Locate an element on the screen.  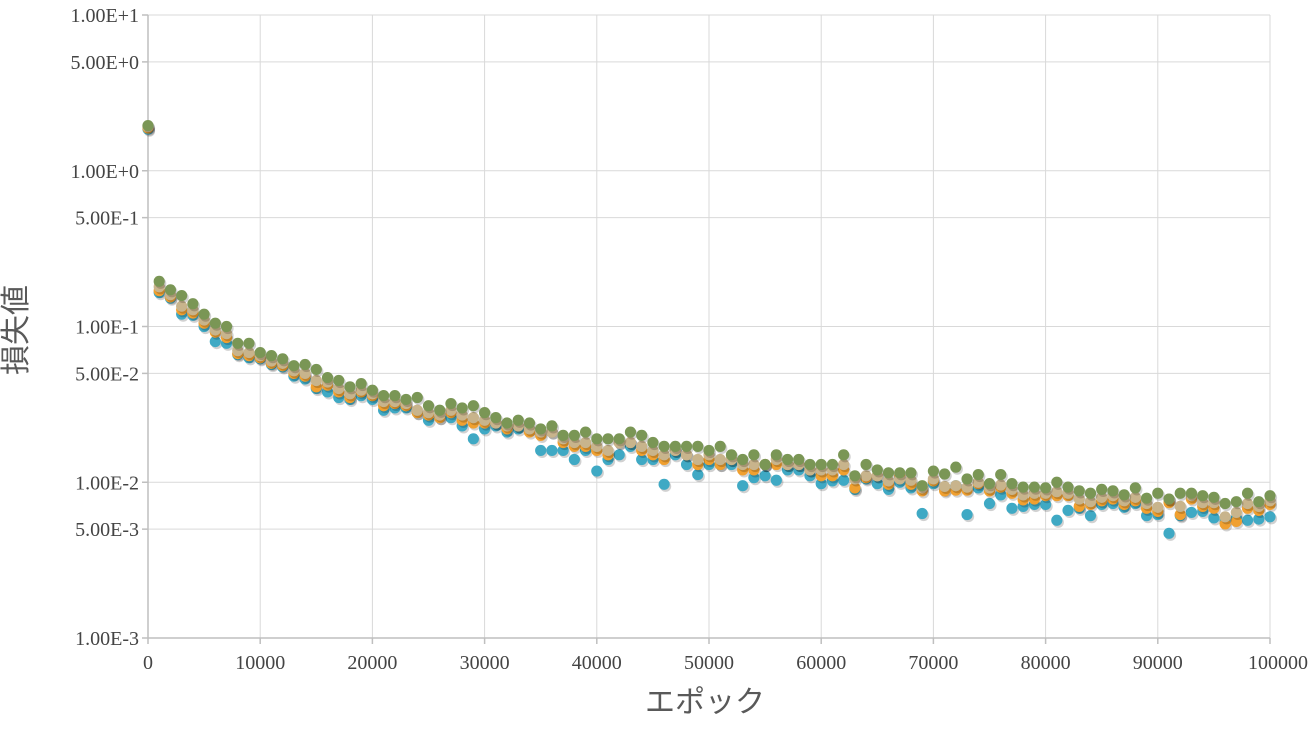
x-tick-label: 60000 is located at coordinates (821, 663).